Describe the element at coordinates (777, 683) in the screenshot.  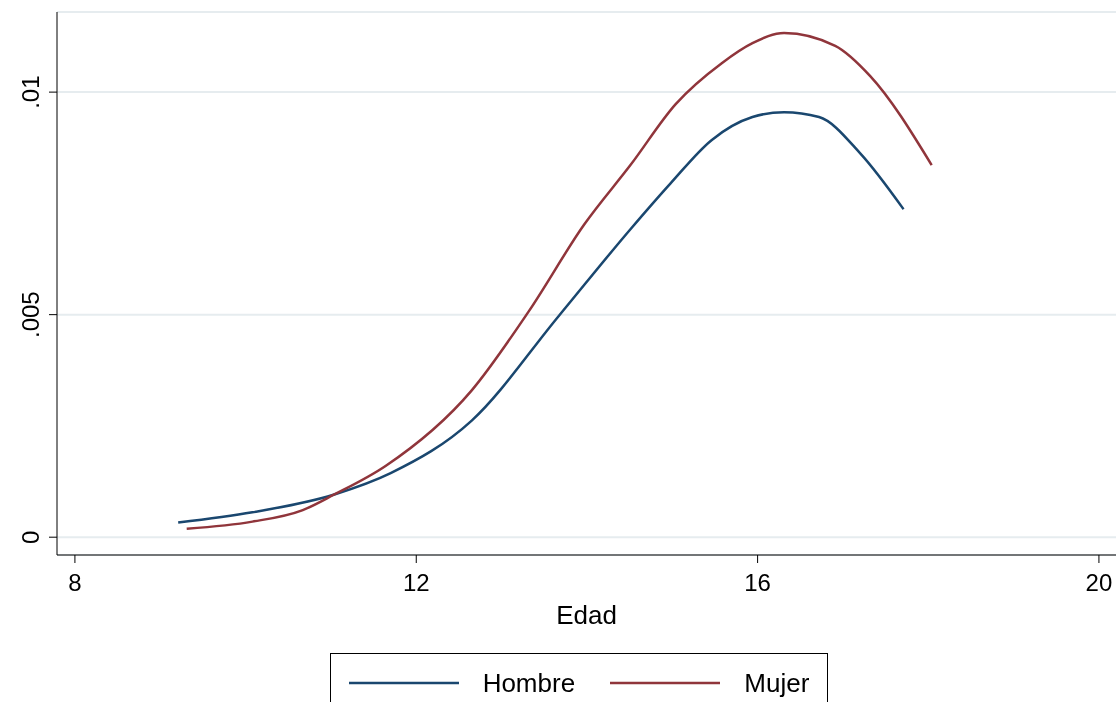
I see `legend-label: Mujer` at that location.